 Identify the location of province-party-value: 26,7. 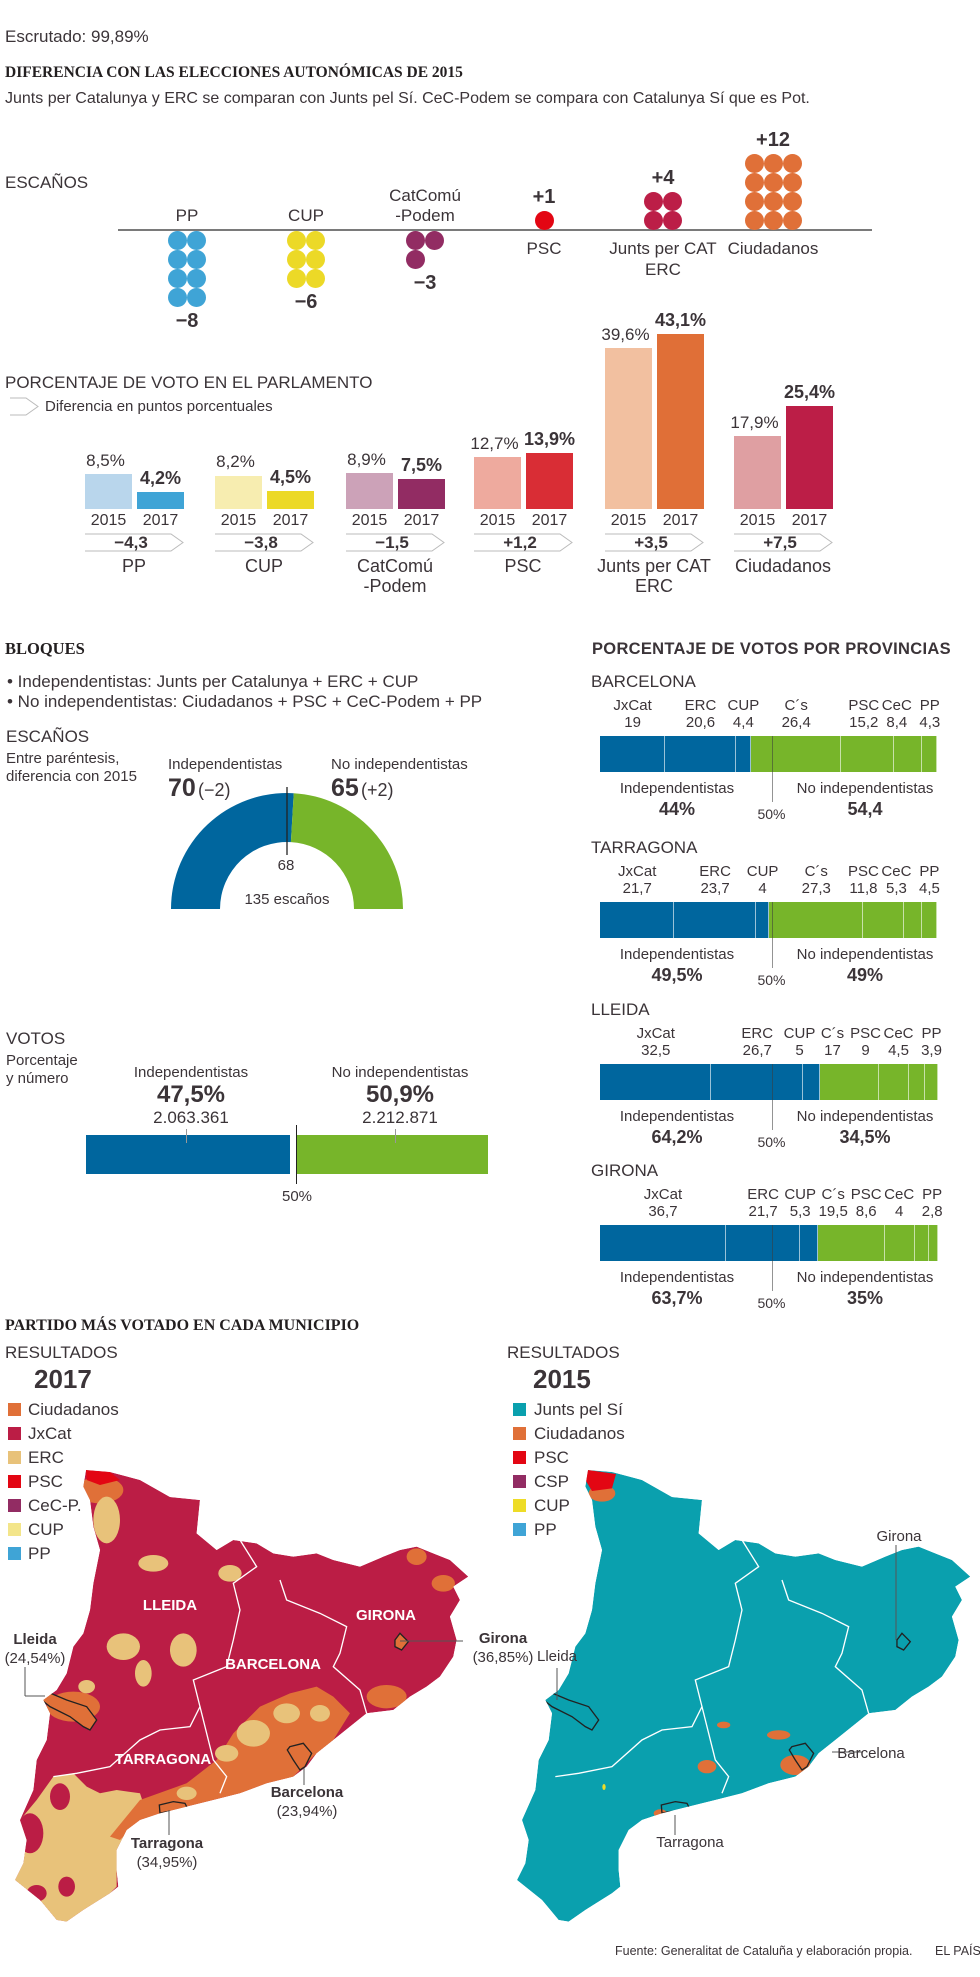
(757, 1050).